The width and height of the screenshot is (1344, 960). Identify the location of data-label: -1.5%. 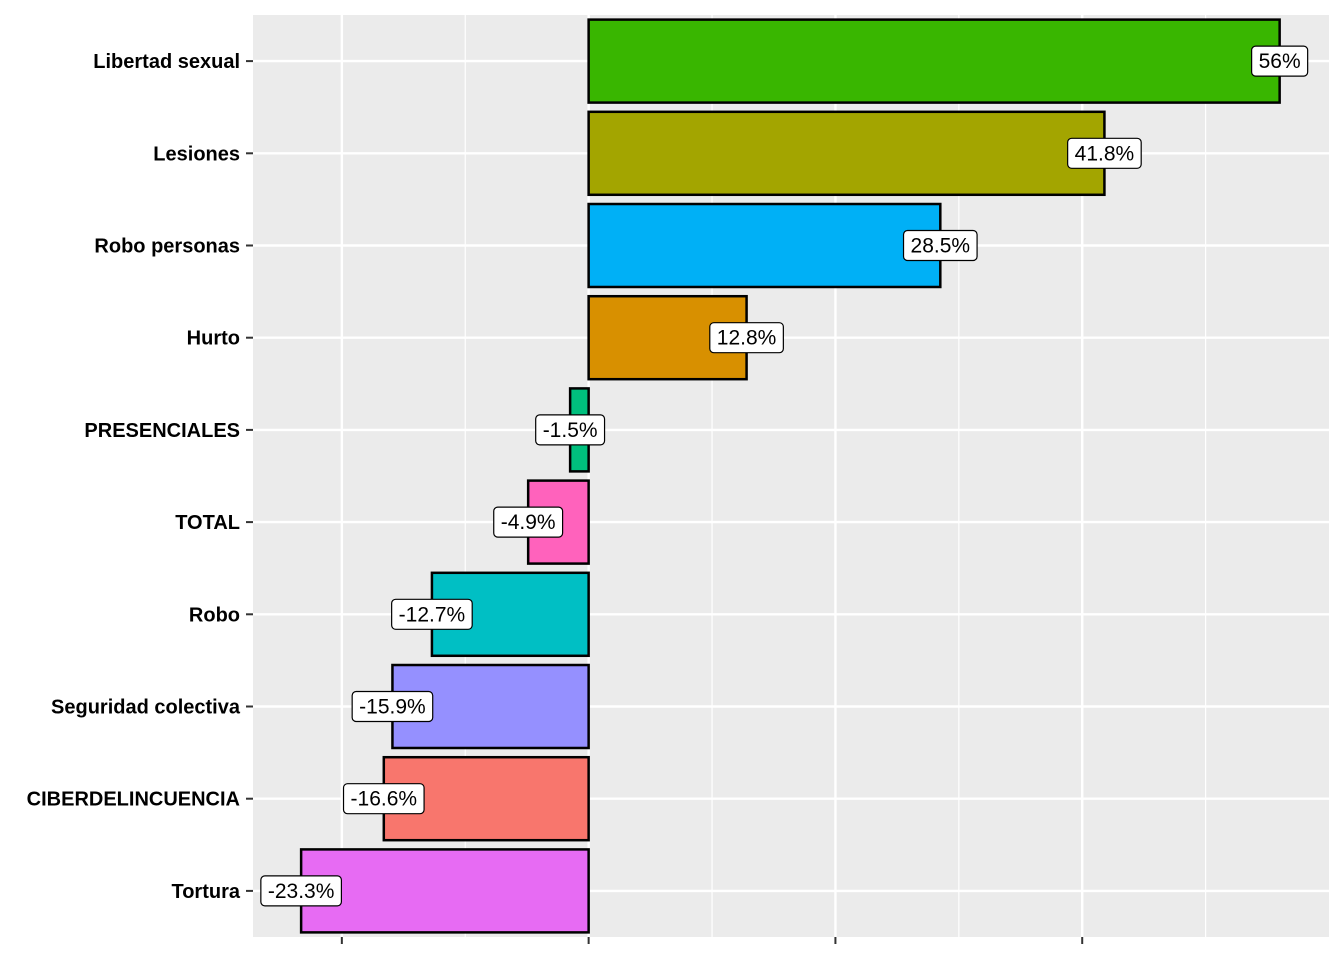
(570, 430).